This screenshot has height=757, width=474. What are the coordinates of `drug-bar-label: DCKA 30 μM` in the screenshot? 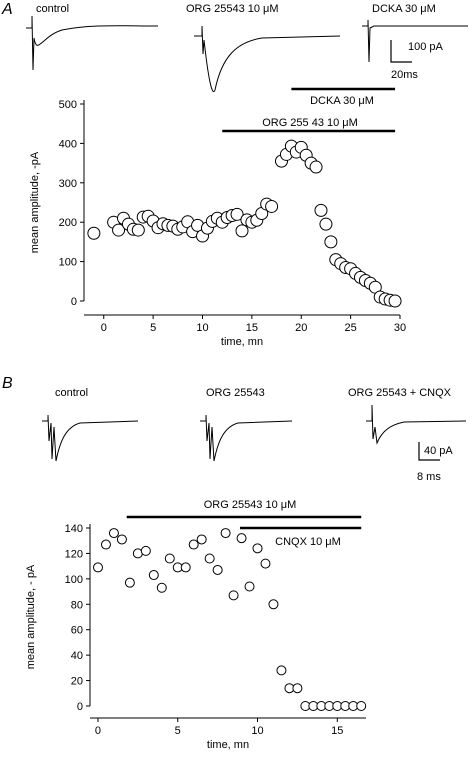 It's located at (342, 101).